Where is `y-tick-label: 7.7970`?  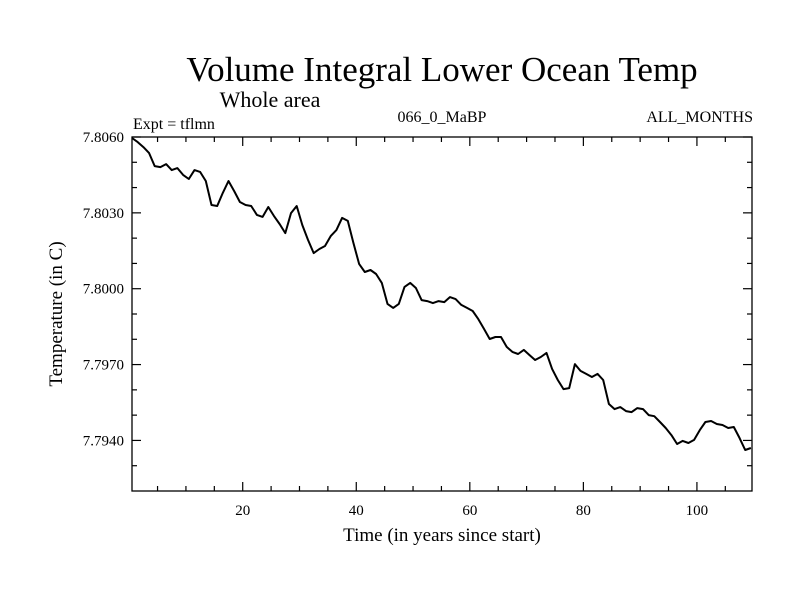
y-tick-label: 7.7970 is located at coordinates (103, 366).